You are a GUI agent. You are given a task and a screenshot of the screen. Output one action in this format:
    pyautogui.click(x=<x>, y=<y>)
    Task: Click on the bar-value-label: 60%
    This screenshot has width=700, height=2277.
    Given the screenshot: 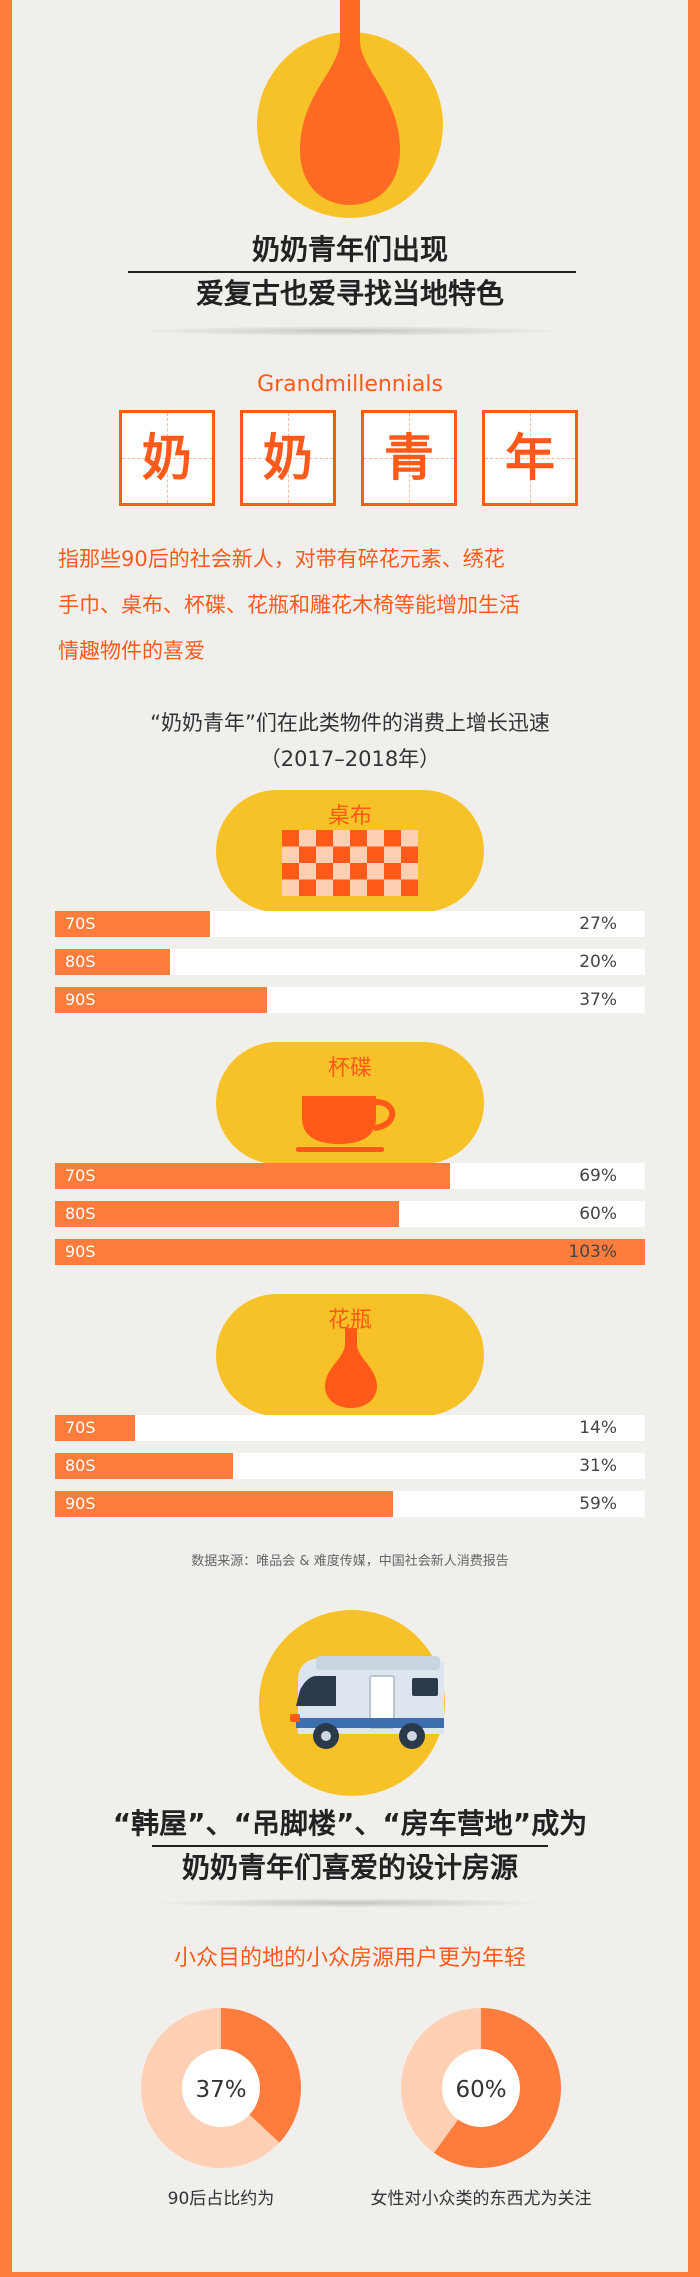 What is the action you would take?
    pyautogui.click(x=598, y=1214)
    